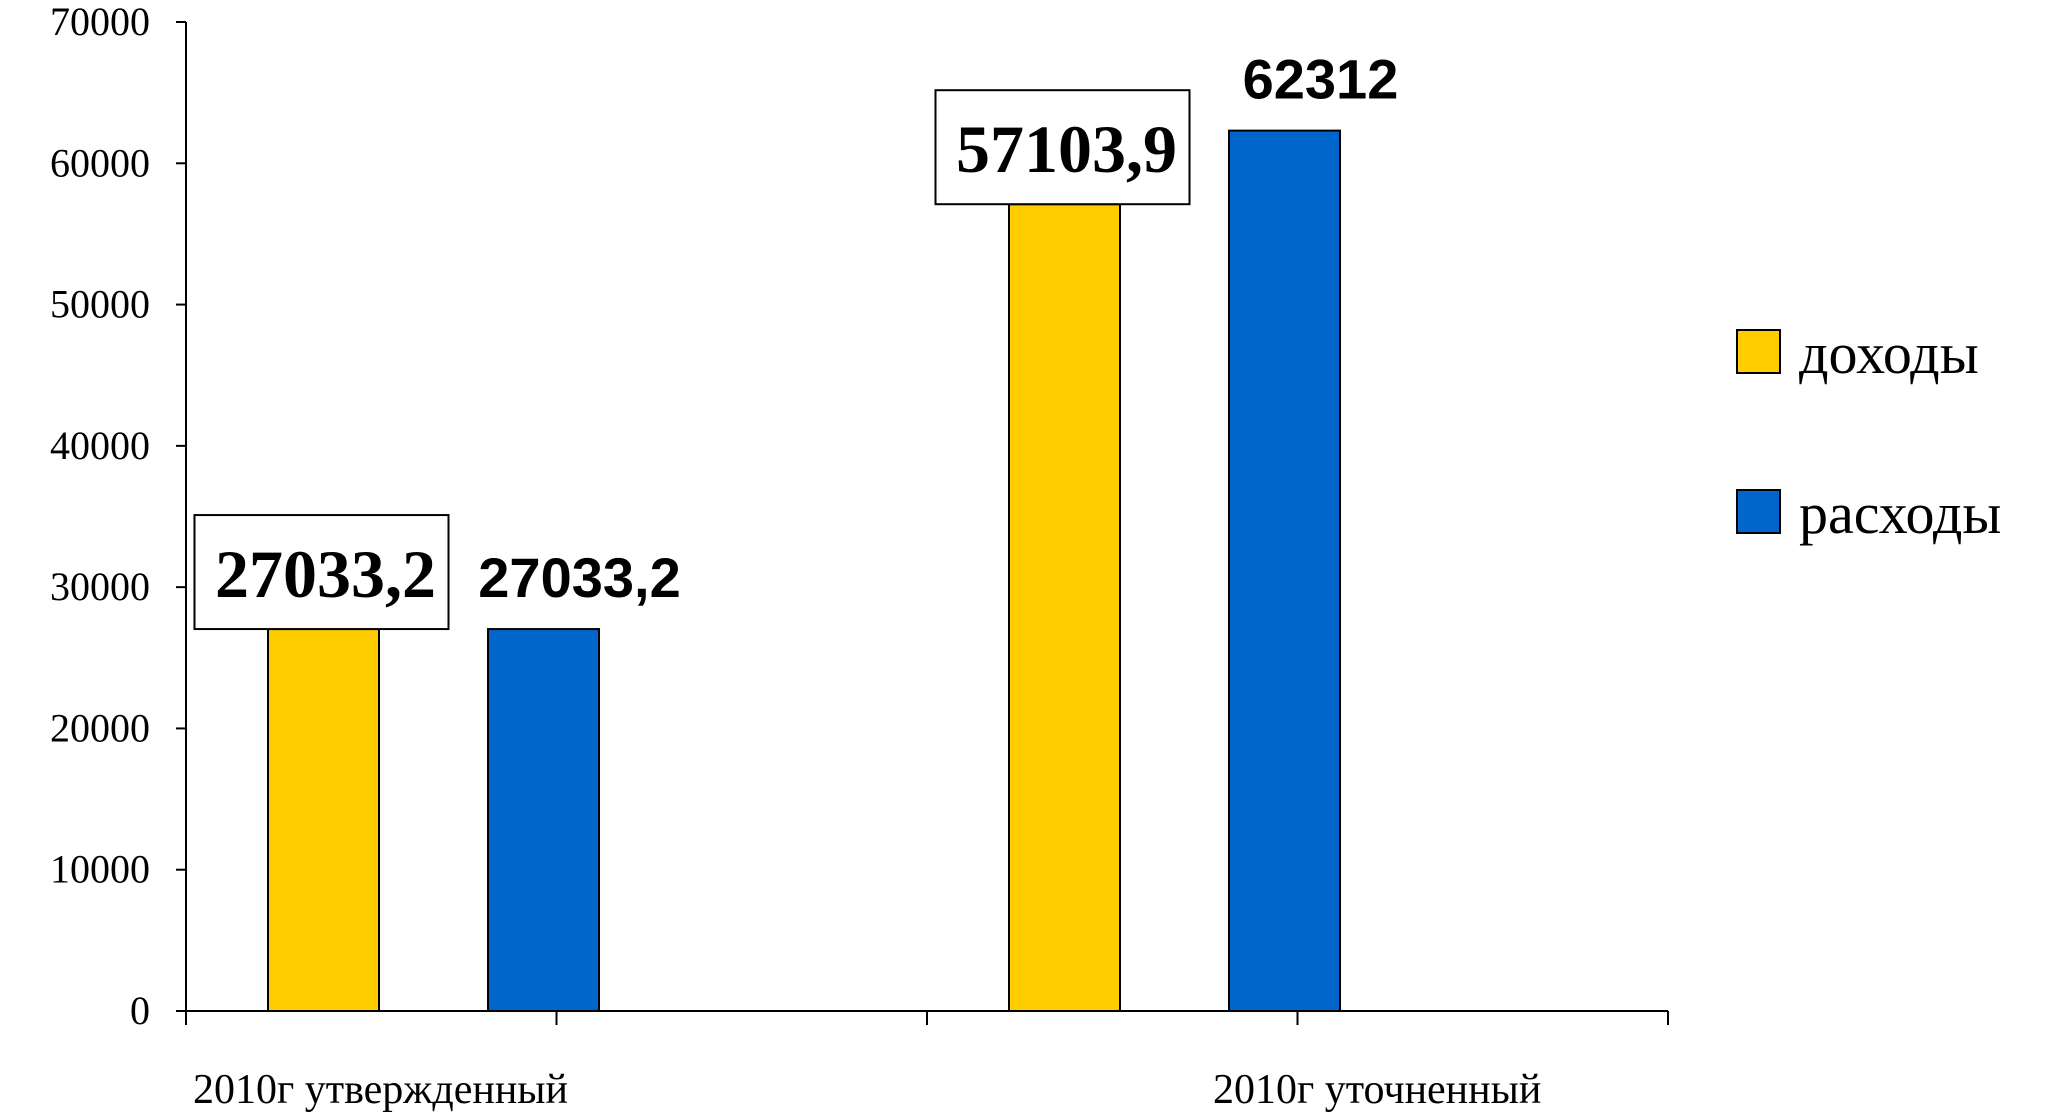 This screenshot has height=1116, width=2052. Describe the element at coordinates (1868, 433) in the screenshot. I see `legend: доходы расходы` at that location.